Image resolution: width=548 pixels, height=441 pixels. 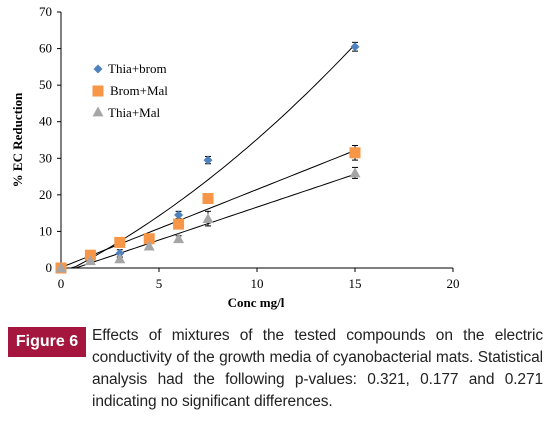 What do you see at coordinates (134, 112) in the screenshot?
I see `legend-label: Thia+Mal` at bounding box center [134, 112].